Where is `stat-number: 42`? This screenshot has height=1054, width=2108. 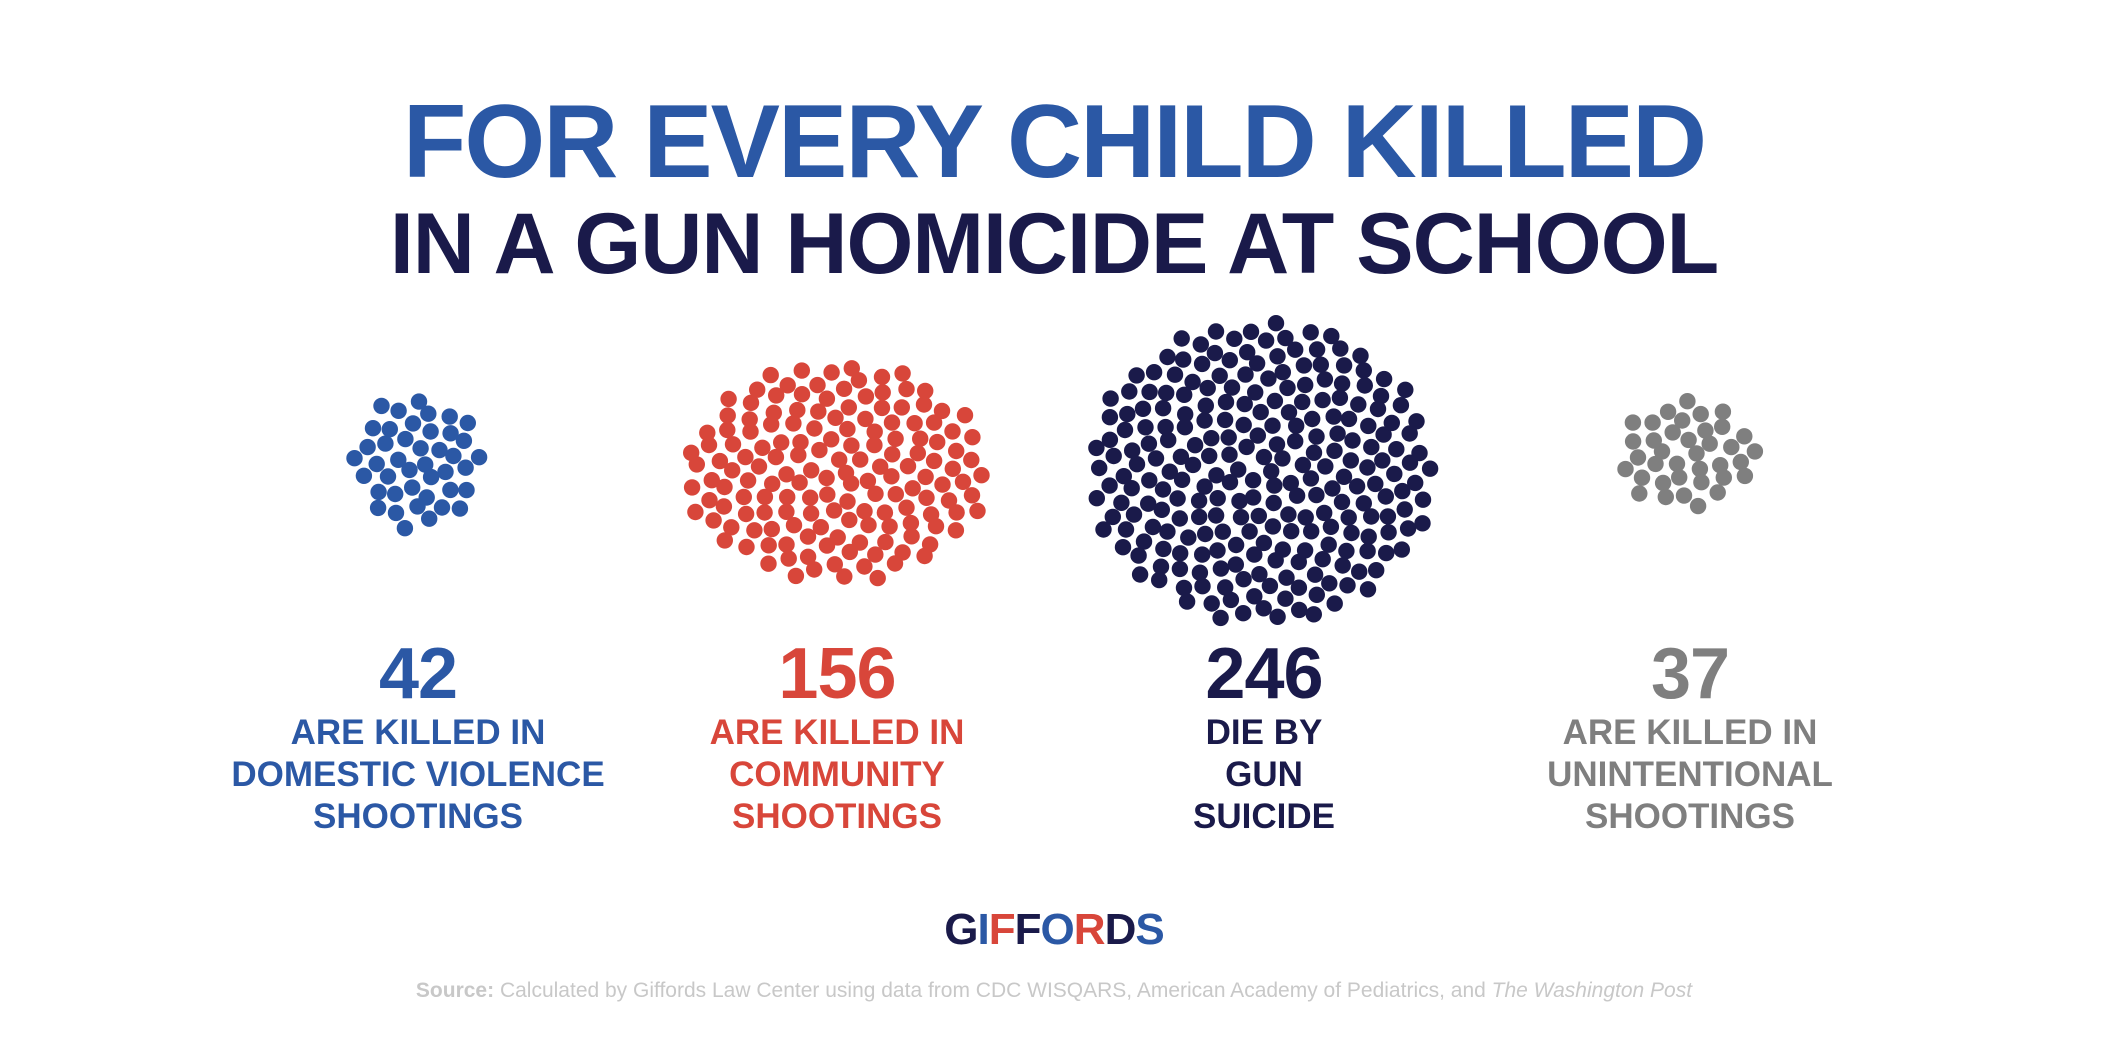 stat-number: 42 is located at coordinates (418, 674).